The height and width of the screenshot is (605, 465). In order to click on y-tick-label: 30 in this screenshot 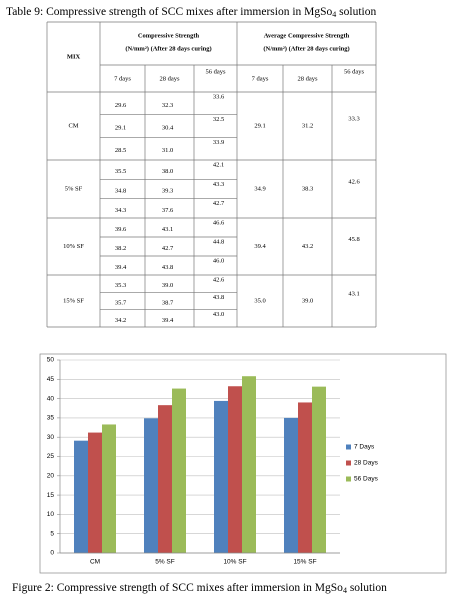, I will do `click(51, 437)`.